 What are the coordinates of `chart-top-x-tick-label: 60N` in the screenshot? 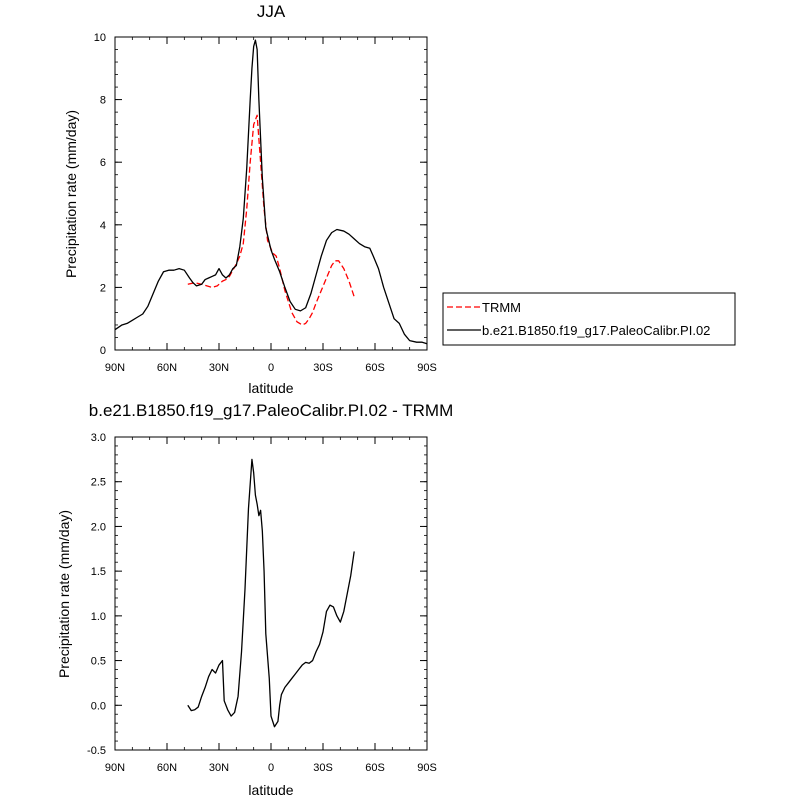 It's located at (167, 368).